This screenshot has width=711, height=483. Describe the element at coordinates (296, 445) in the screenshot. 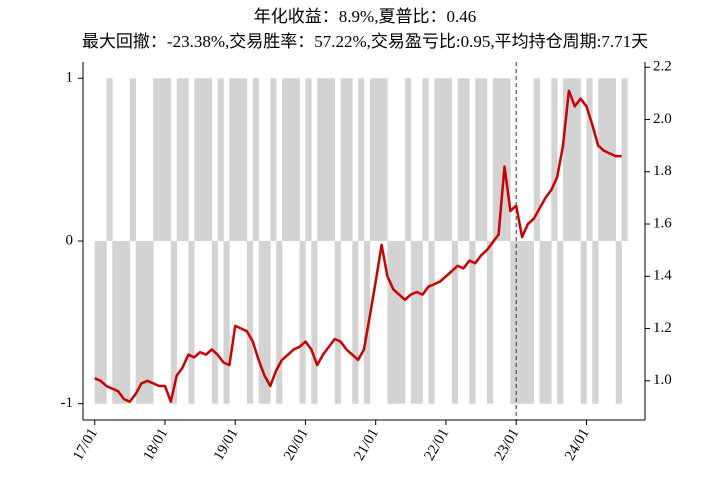

I see `x-tick-label: 20/01` at that location.